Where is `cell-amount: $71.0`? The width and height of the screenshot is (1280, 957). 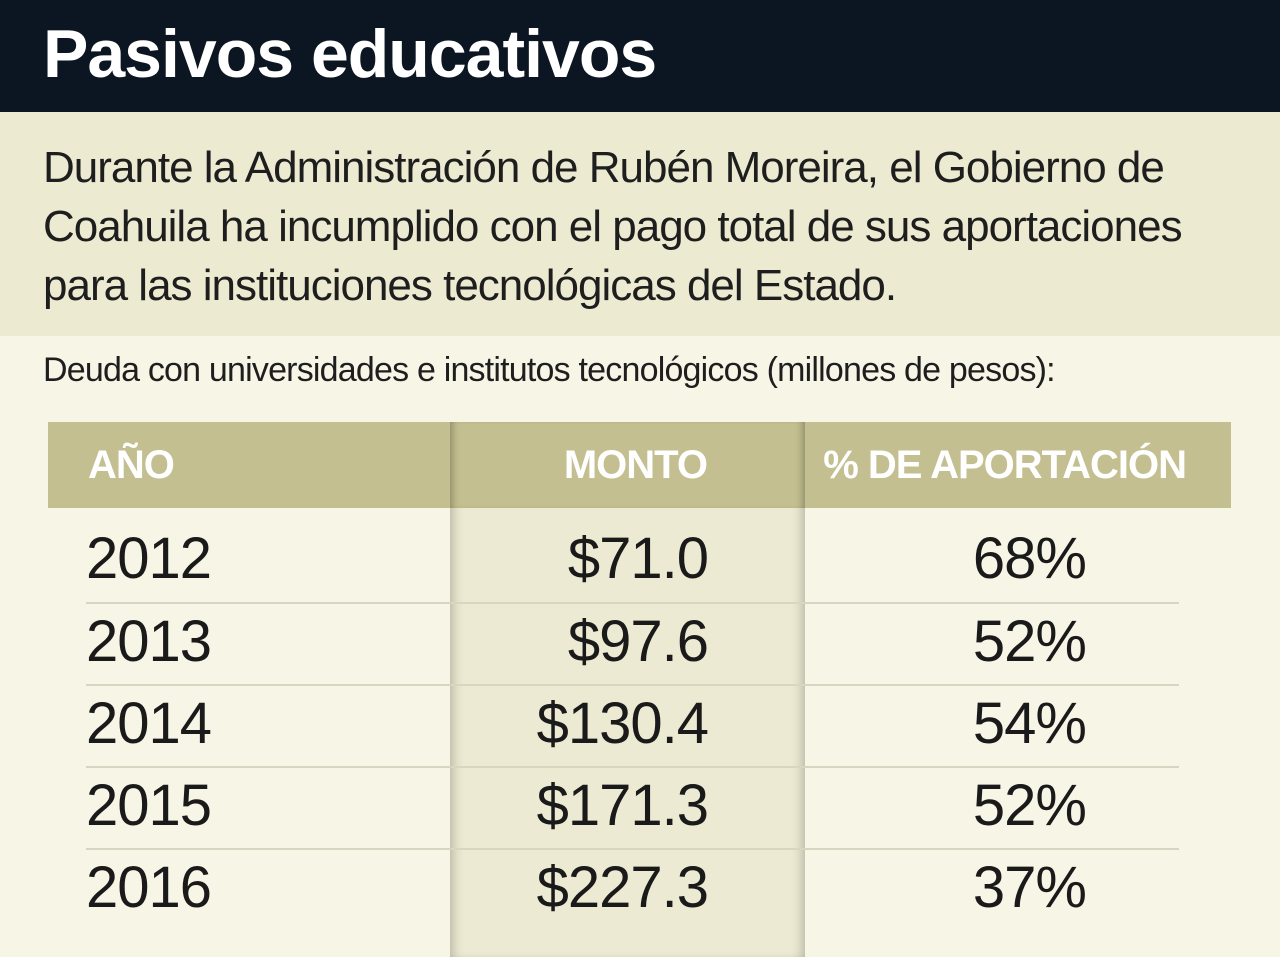 cell-amount: $71.0 is located at coordinates (638, 558).